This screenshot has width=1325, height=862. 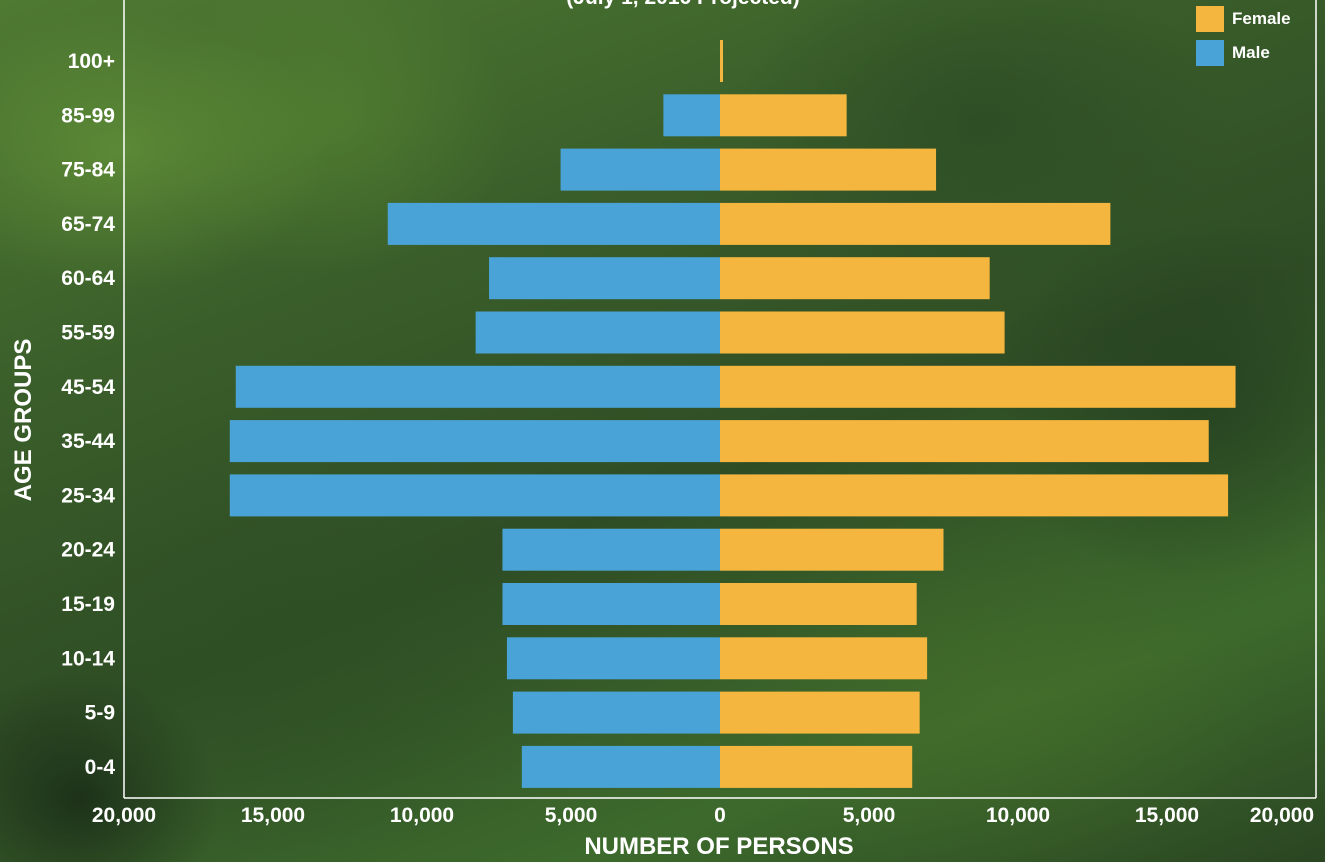 I want to click on category-label-45-54: 45-54, so click(x=88, y=387).